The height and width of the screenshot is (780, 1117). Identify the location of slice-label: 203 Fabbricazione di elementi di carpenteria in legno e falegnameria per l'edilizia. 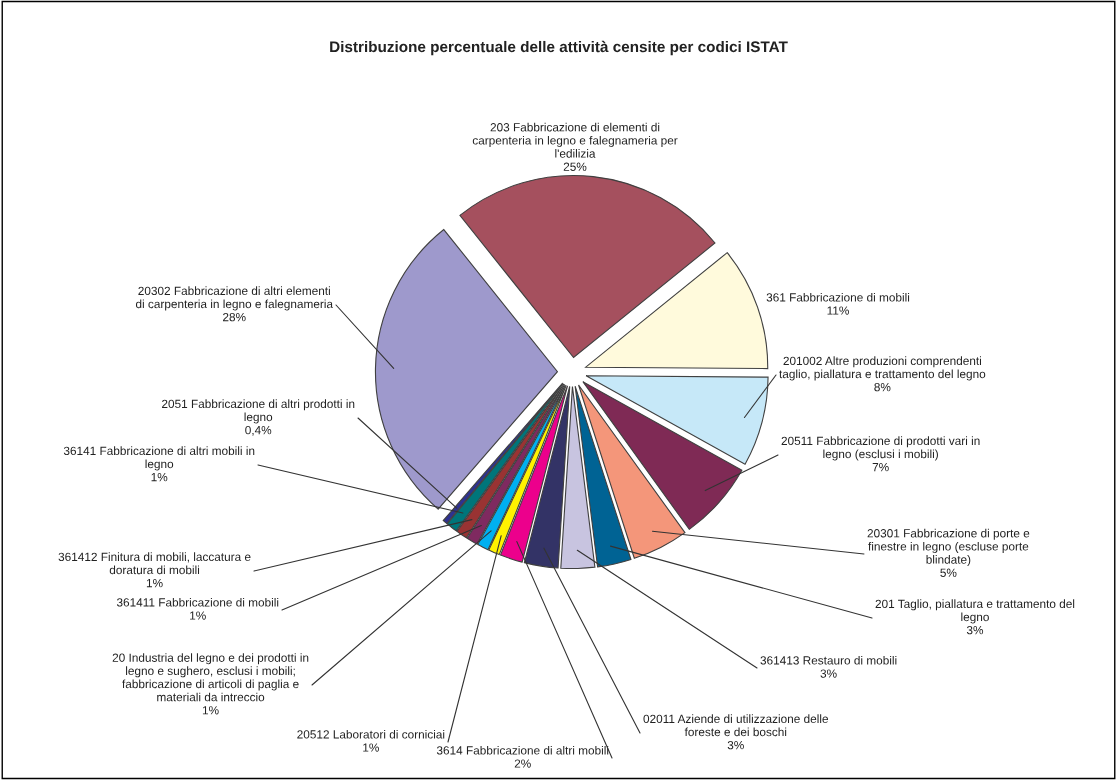
(575, 140).